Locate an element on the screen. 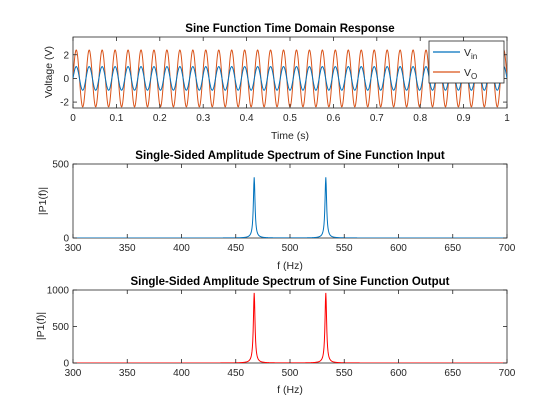  time-domain-xlabel: Time (s) is located at coordinates (290, 136).